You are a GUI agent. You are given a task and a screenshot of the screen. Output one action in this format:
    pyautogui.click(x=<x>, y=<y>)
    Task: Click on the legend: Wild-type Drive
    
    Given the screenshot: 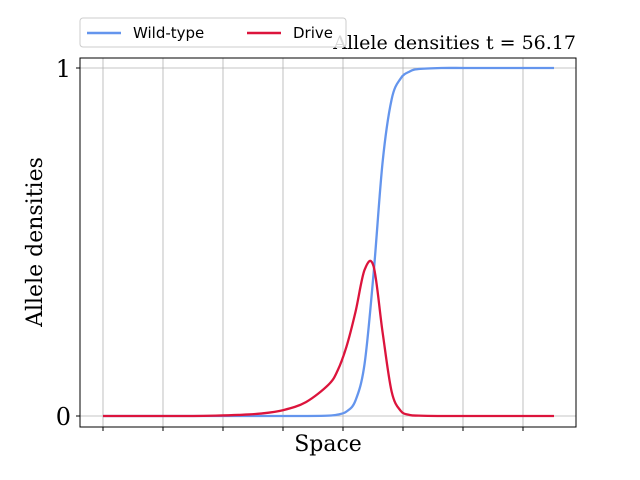 What is the action you would take?
    pyautogui.click(x=213, y=32)
    